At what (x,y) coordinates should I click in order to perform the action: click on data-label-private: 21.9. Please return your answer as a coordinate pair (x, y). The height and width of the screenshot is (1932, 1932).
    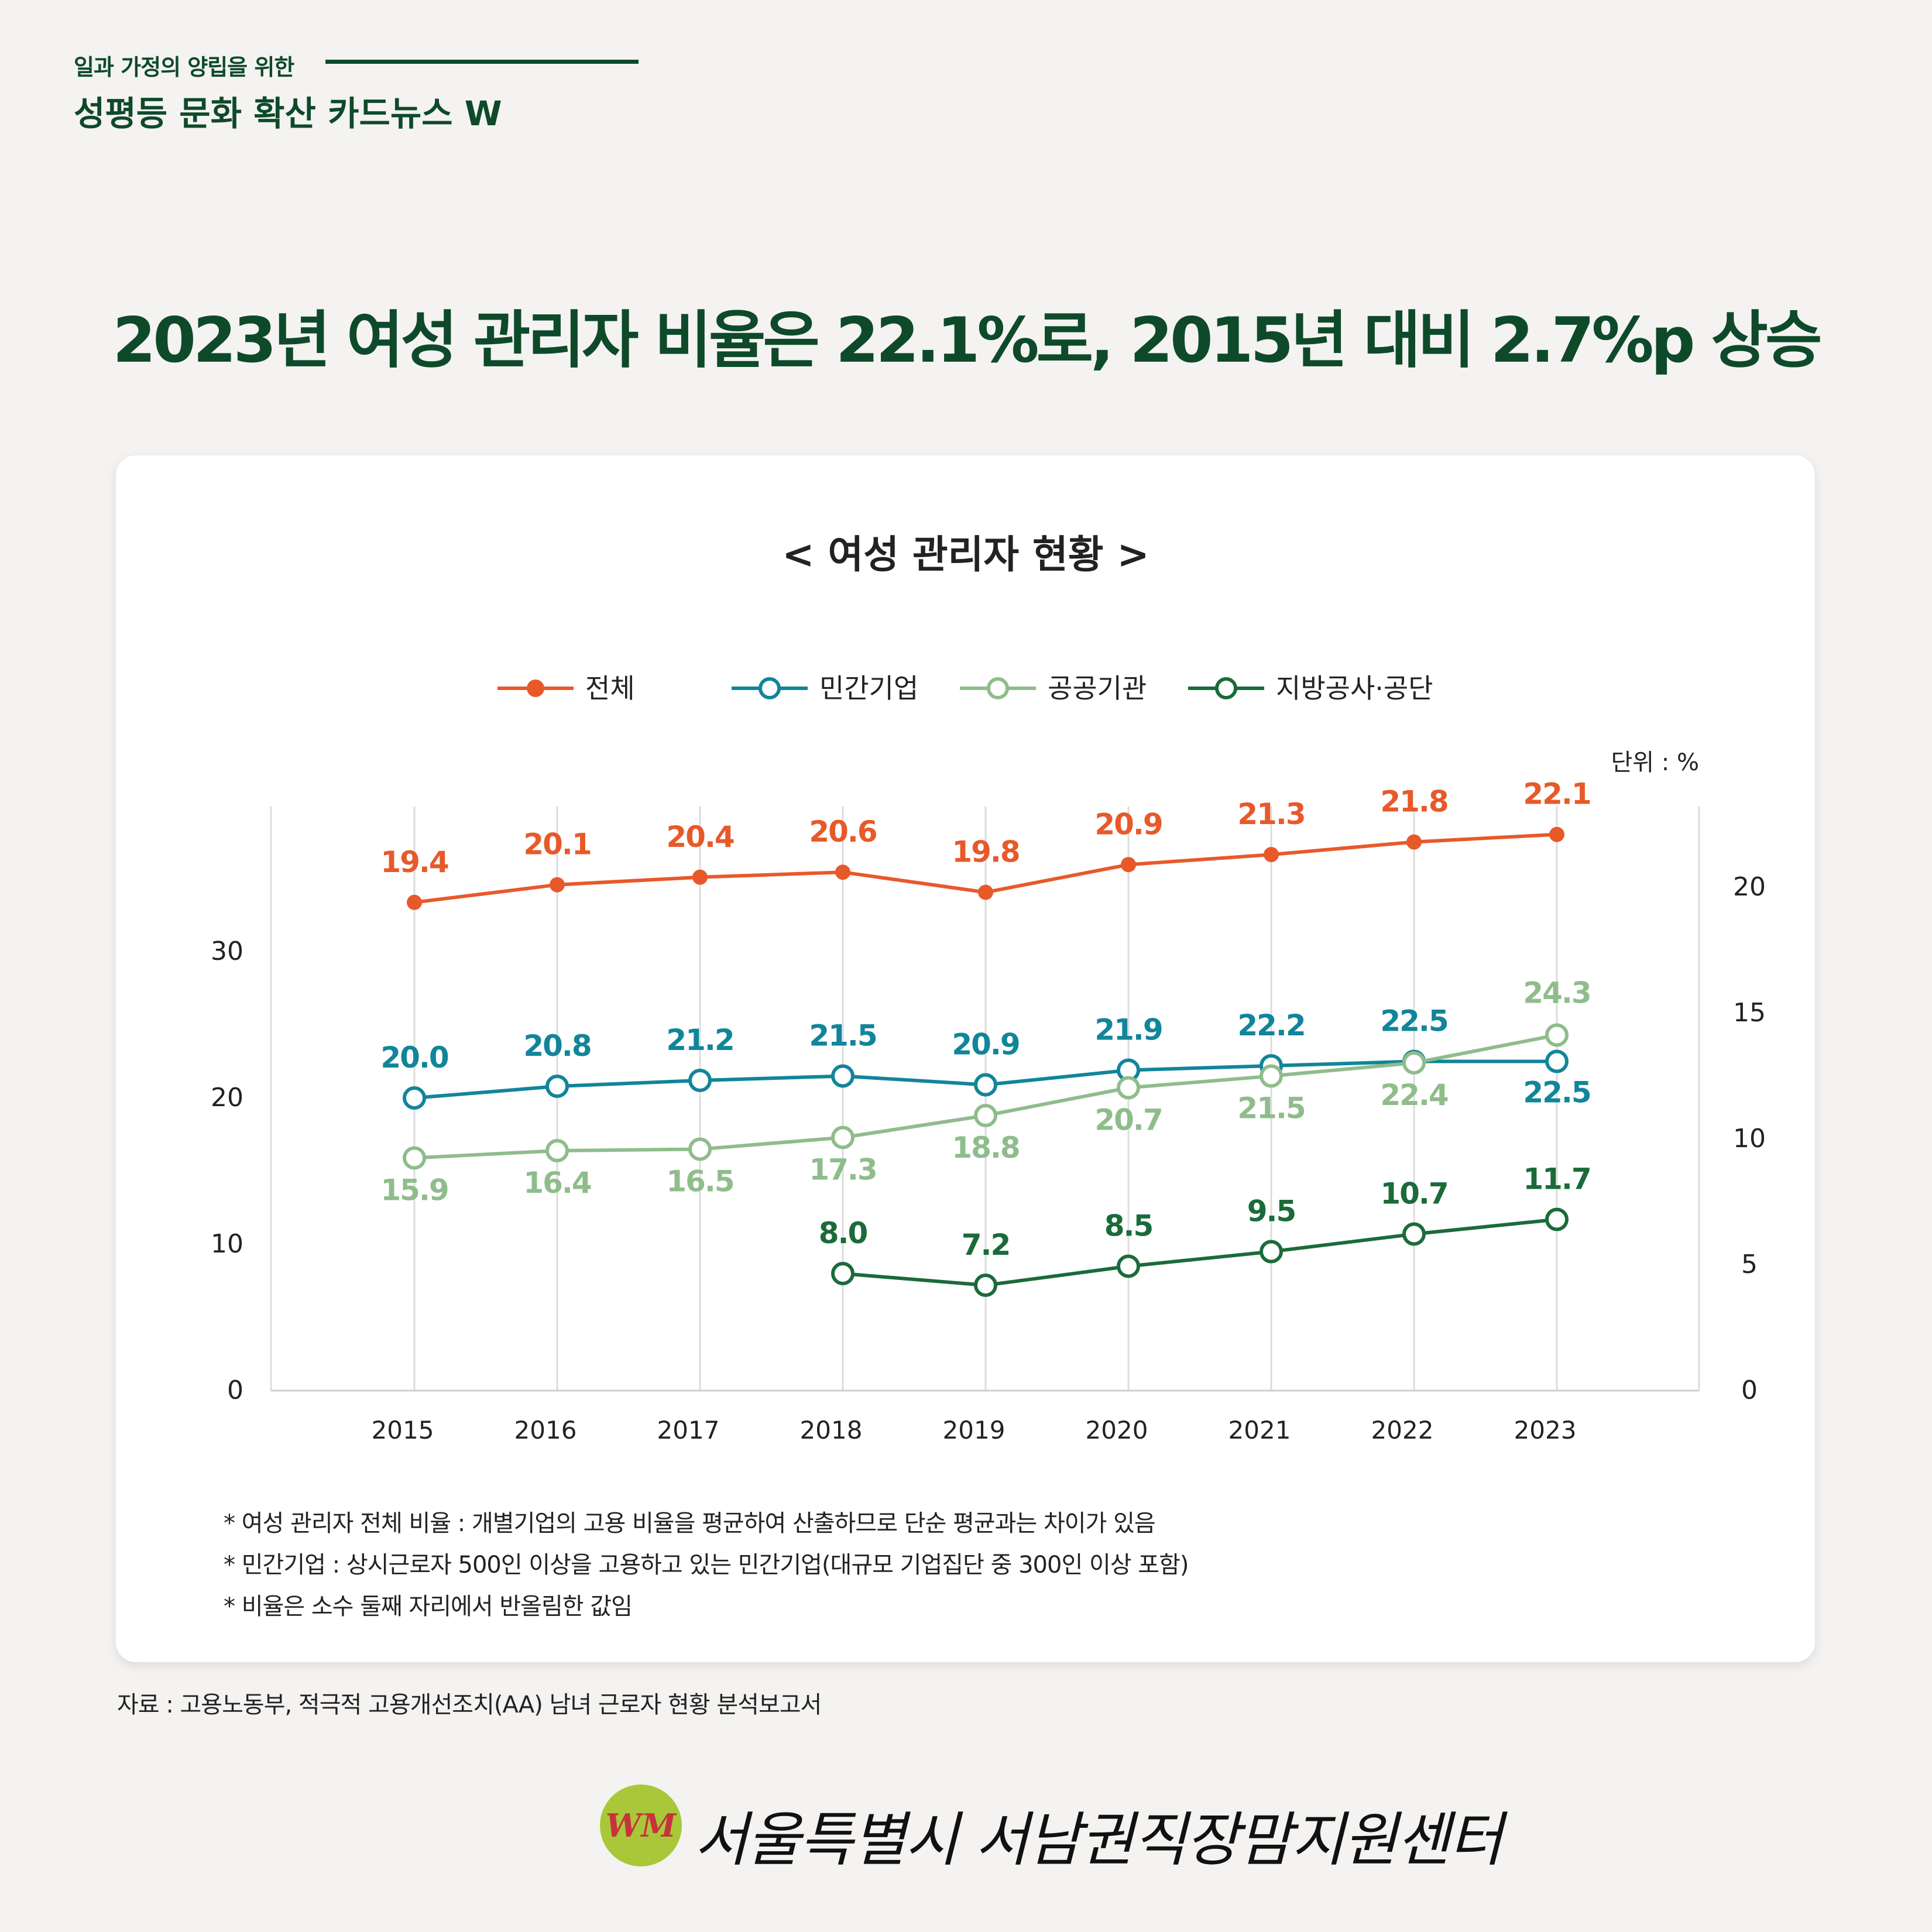
    Looking at the image, I should click on (1128, 1030).